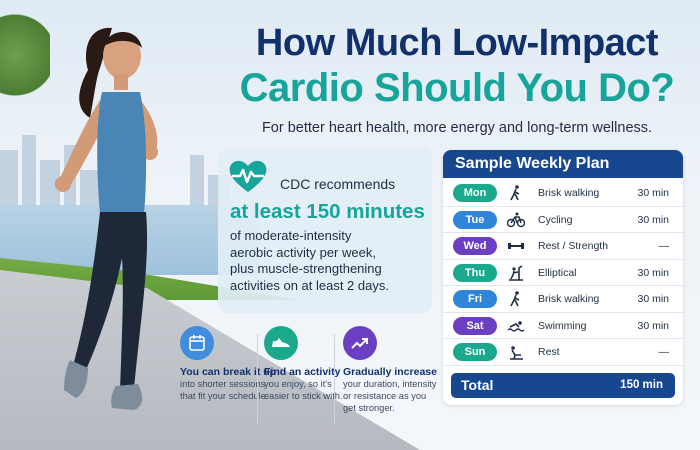  Describe the element at coordinates (563, 352) in the screenshot. I see `plan-row-sun: Sun Rest —` at that location.